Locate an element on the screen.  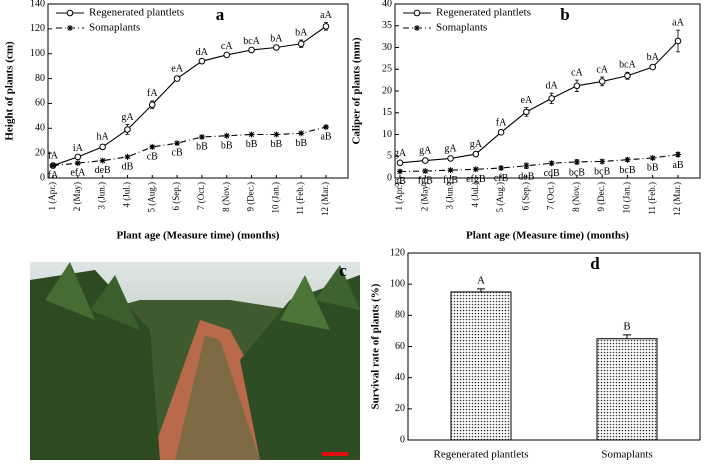
significance-label: iA is located at coordinates (53, 155).